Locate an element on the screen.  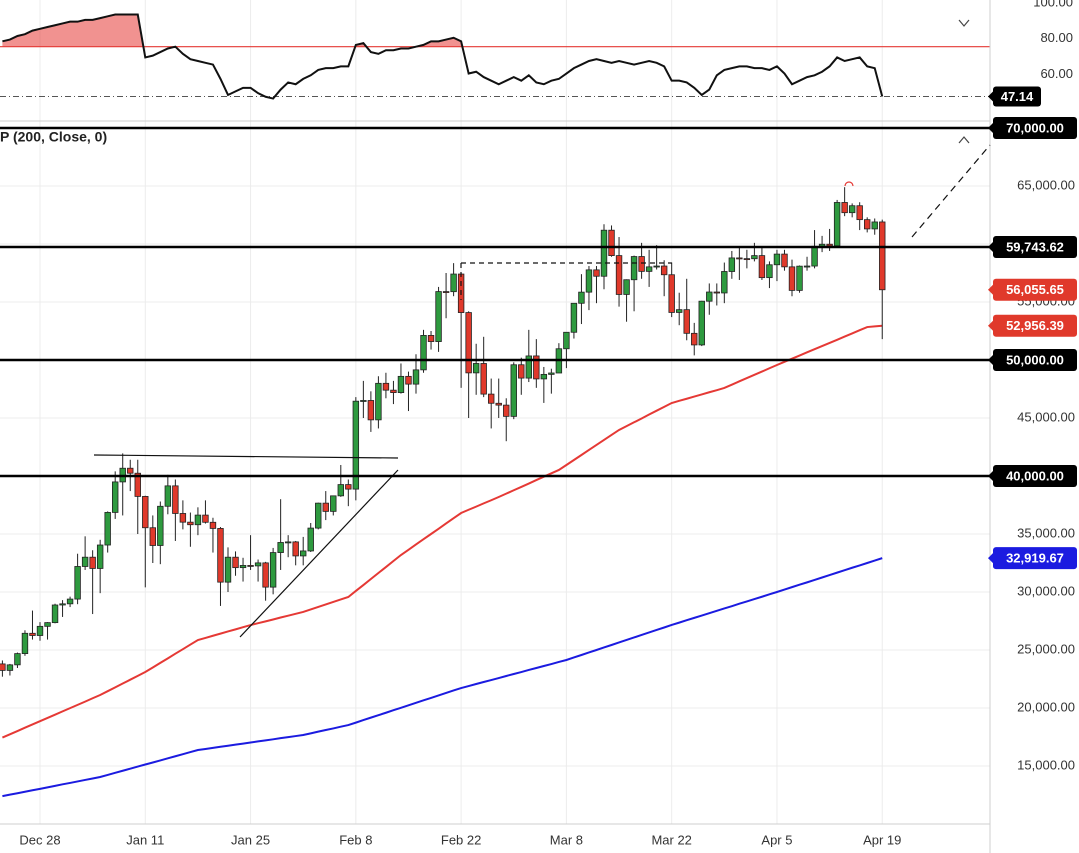
indicator-pane is located at coordinates (495, 56).